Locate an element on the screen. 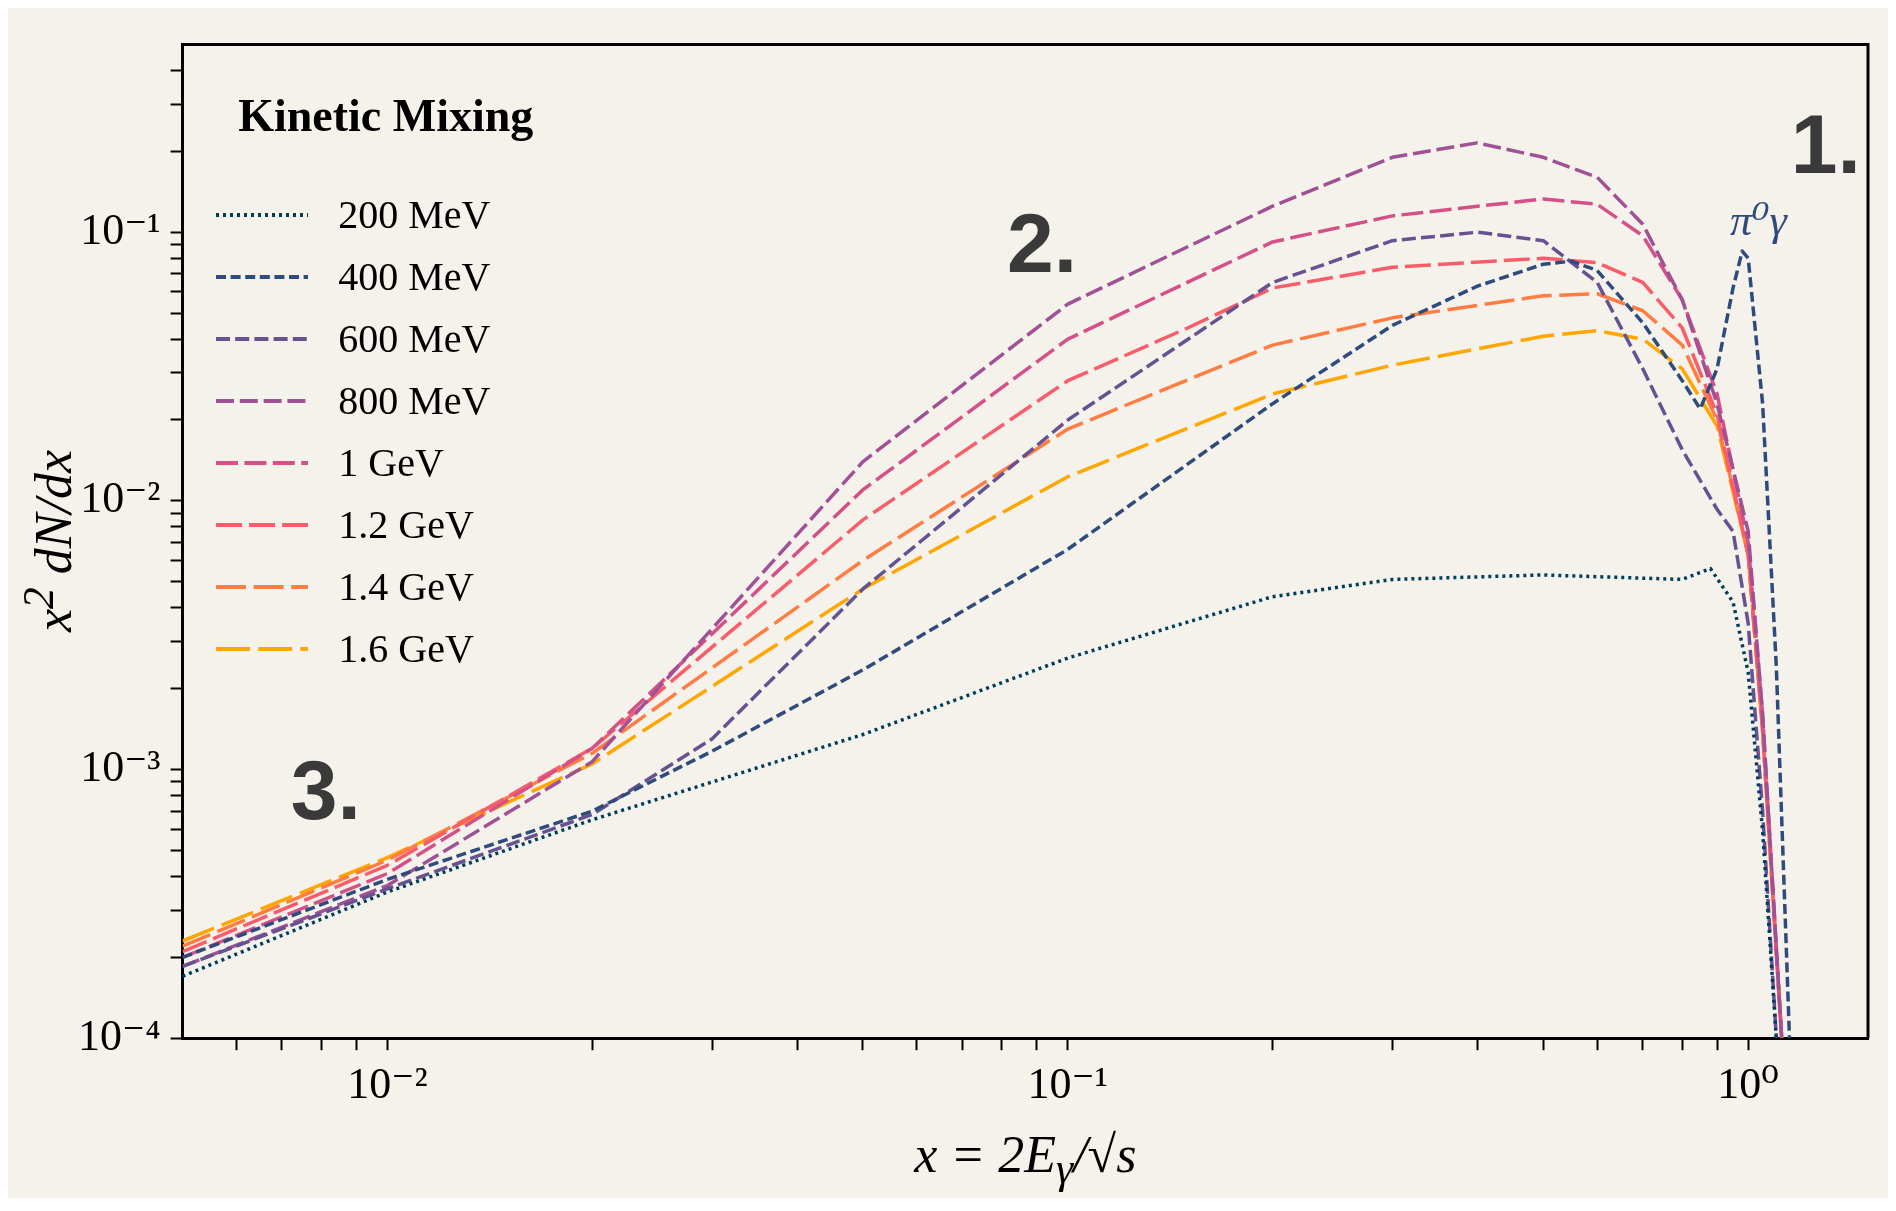  annotation: 2. is located at coordinates (1042, 243).